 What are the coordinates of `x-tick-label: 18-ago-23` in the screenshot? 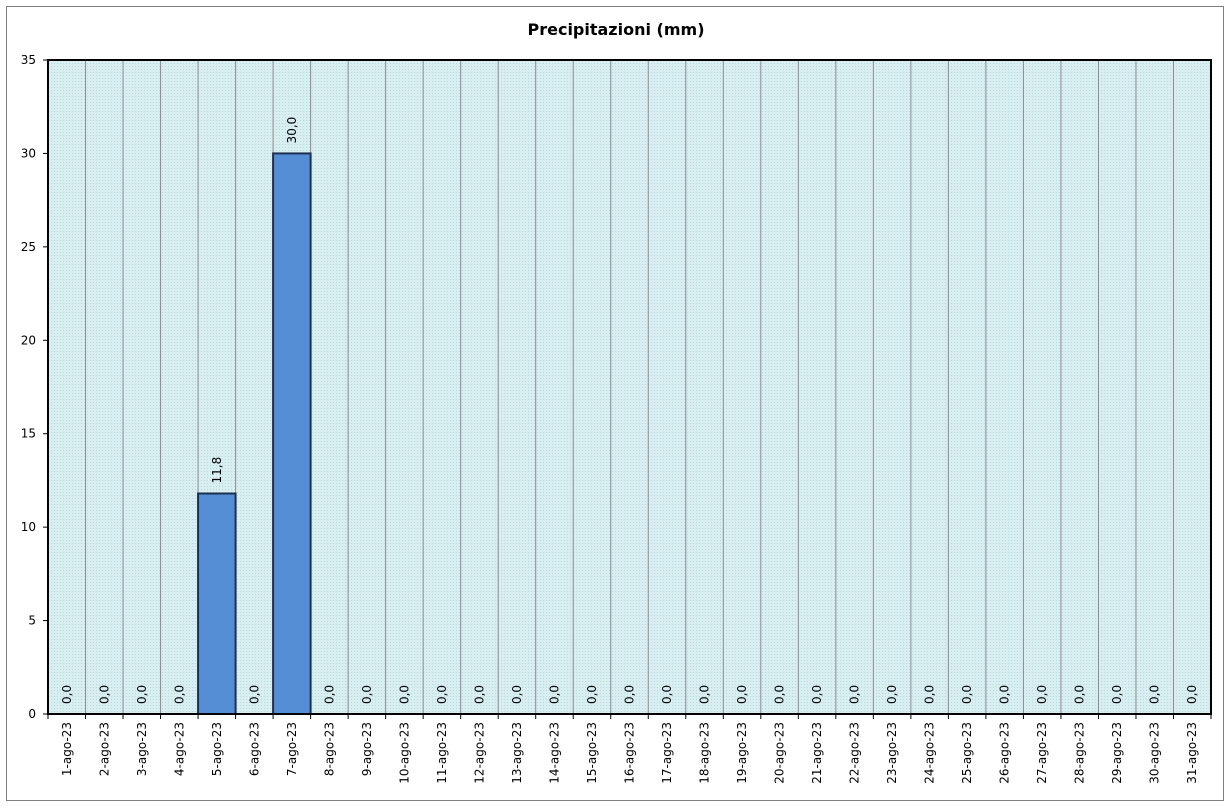 It's located at (705, 753).